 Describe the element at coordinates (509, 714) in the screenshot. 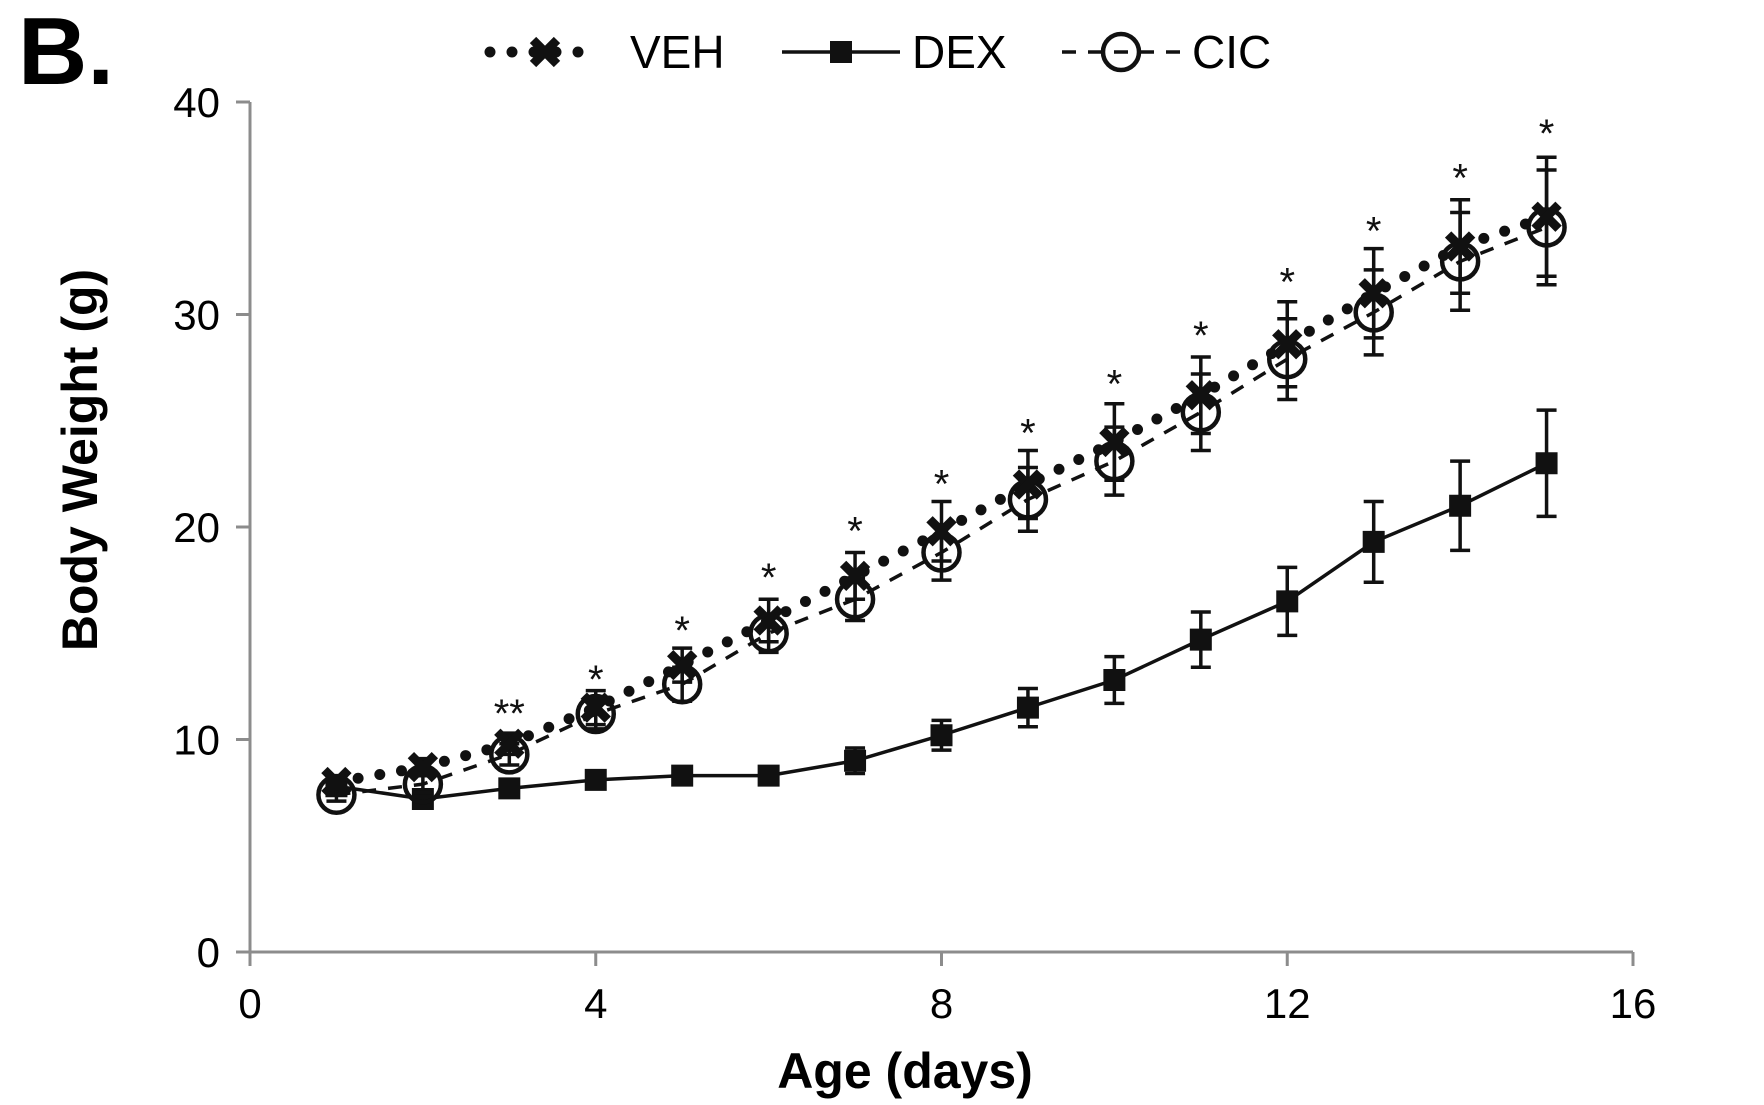

I see `significance-marker: **` at that location.